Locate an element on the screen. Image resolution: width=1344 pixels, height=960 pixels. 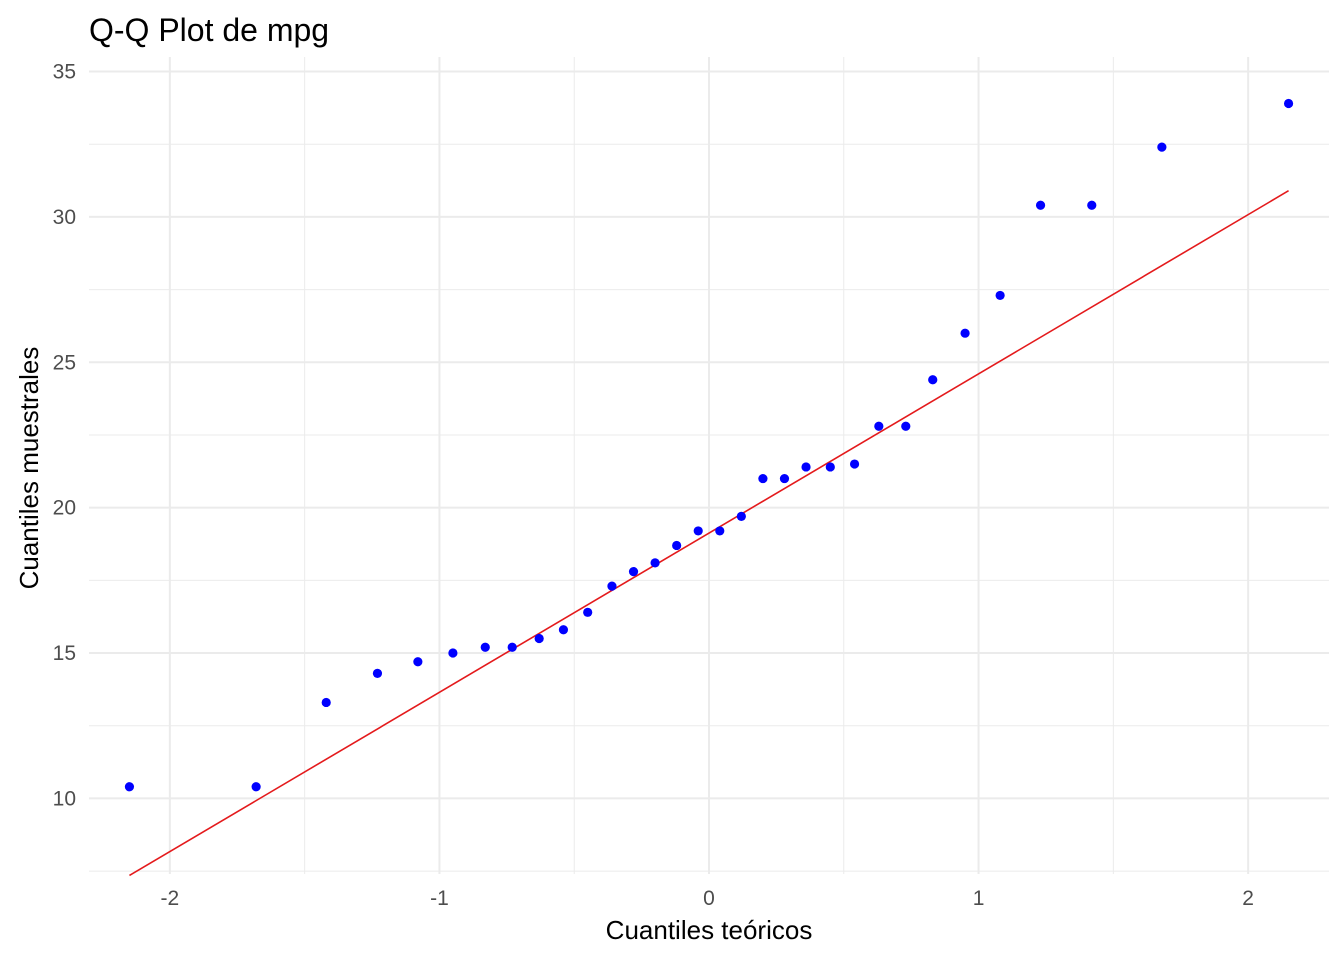
x-tick-label: -2 is located at coordinates (170, 898).